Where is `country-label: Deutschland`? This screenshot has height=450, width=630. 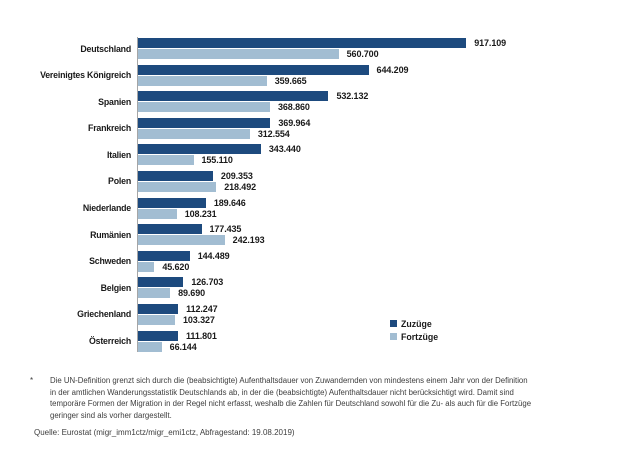
country-label: Deutschland is located at coordinates (105, 48).